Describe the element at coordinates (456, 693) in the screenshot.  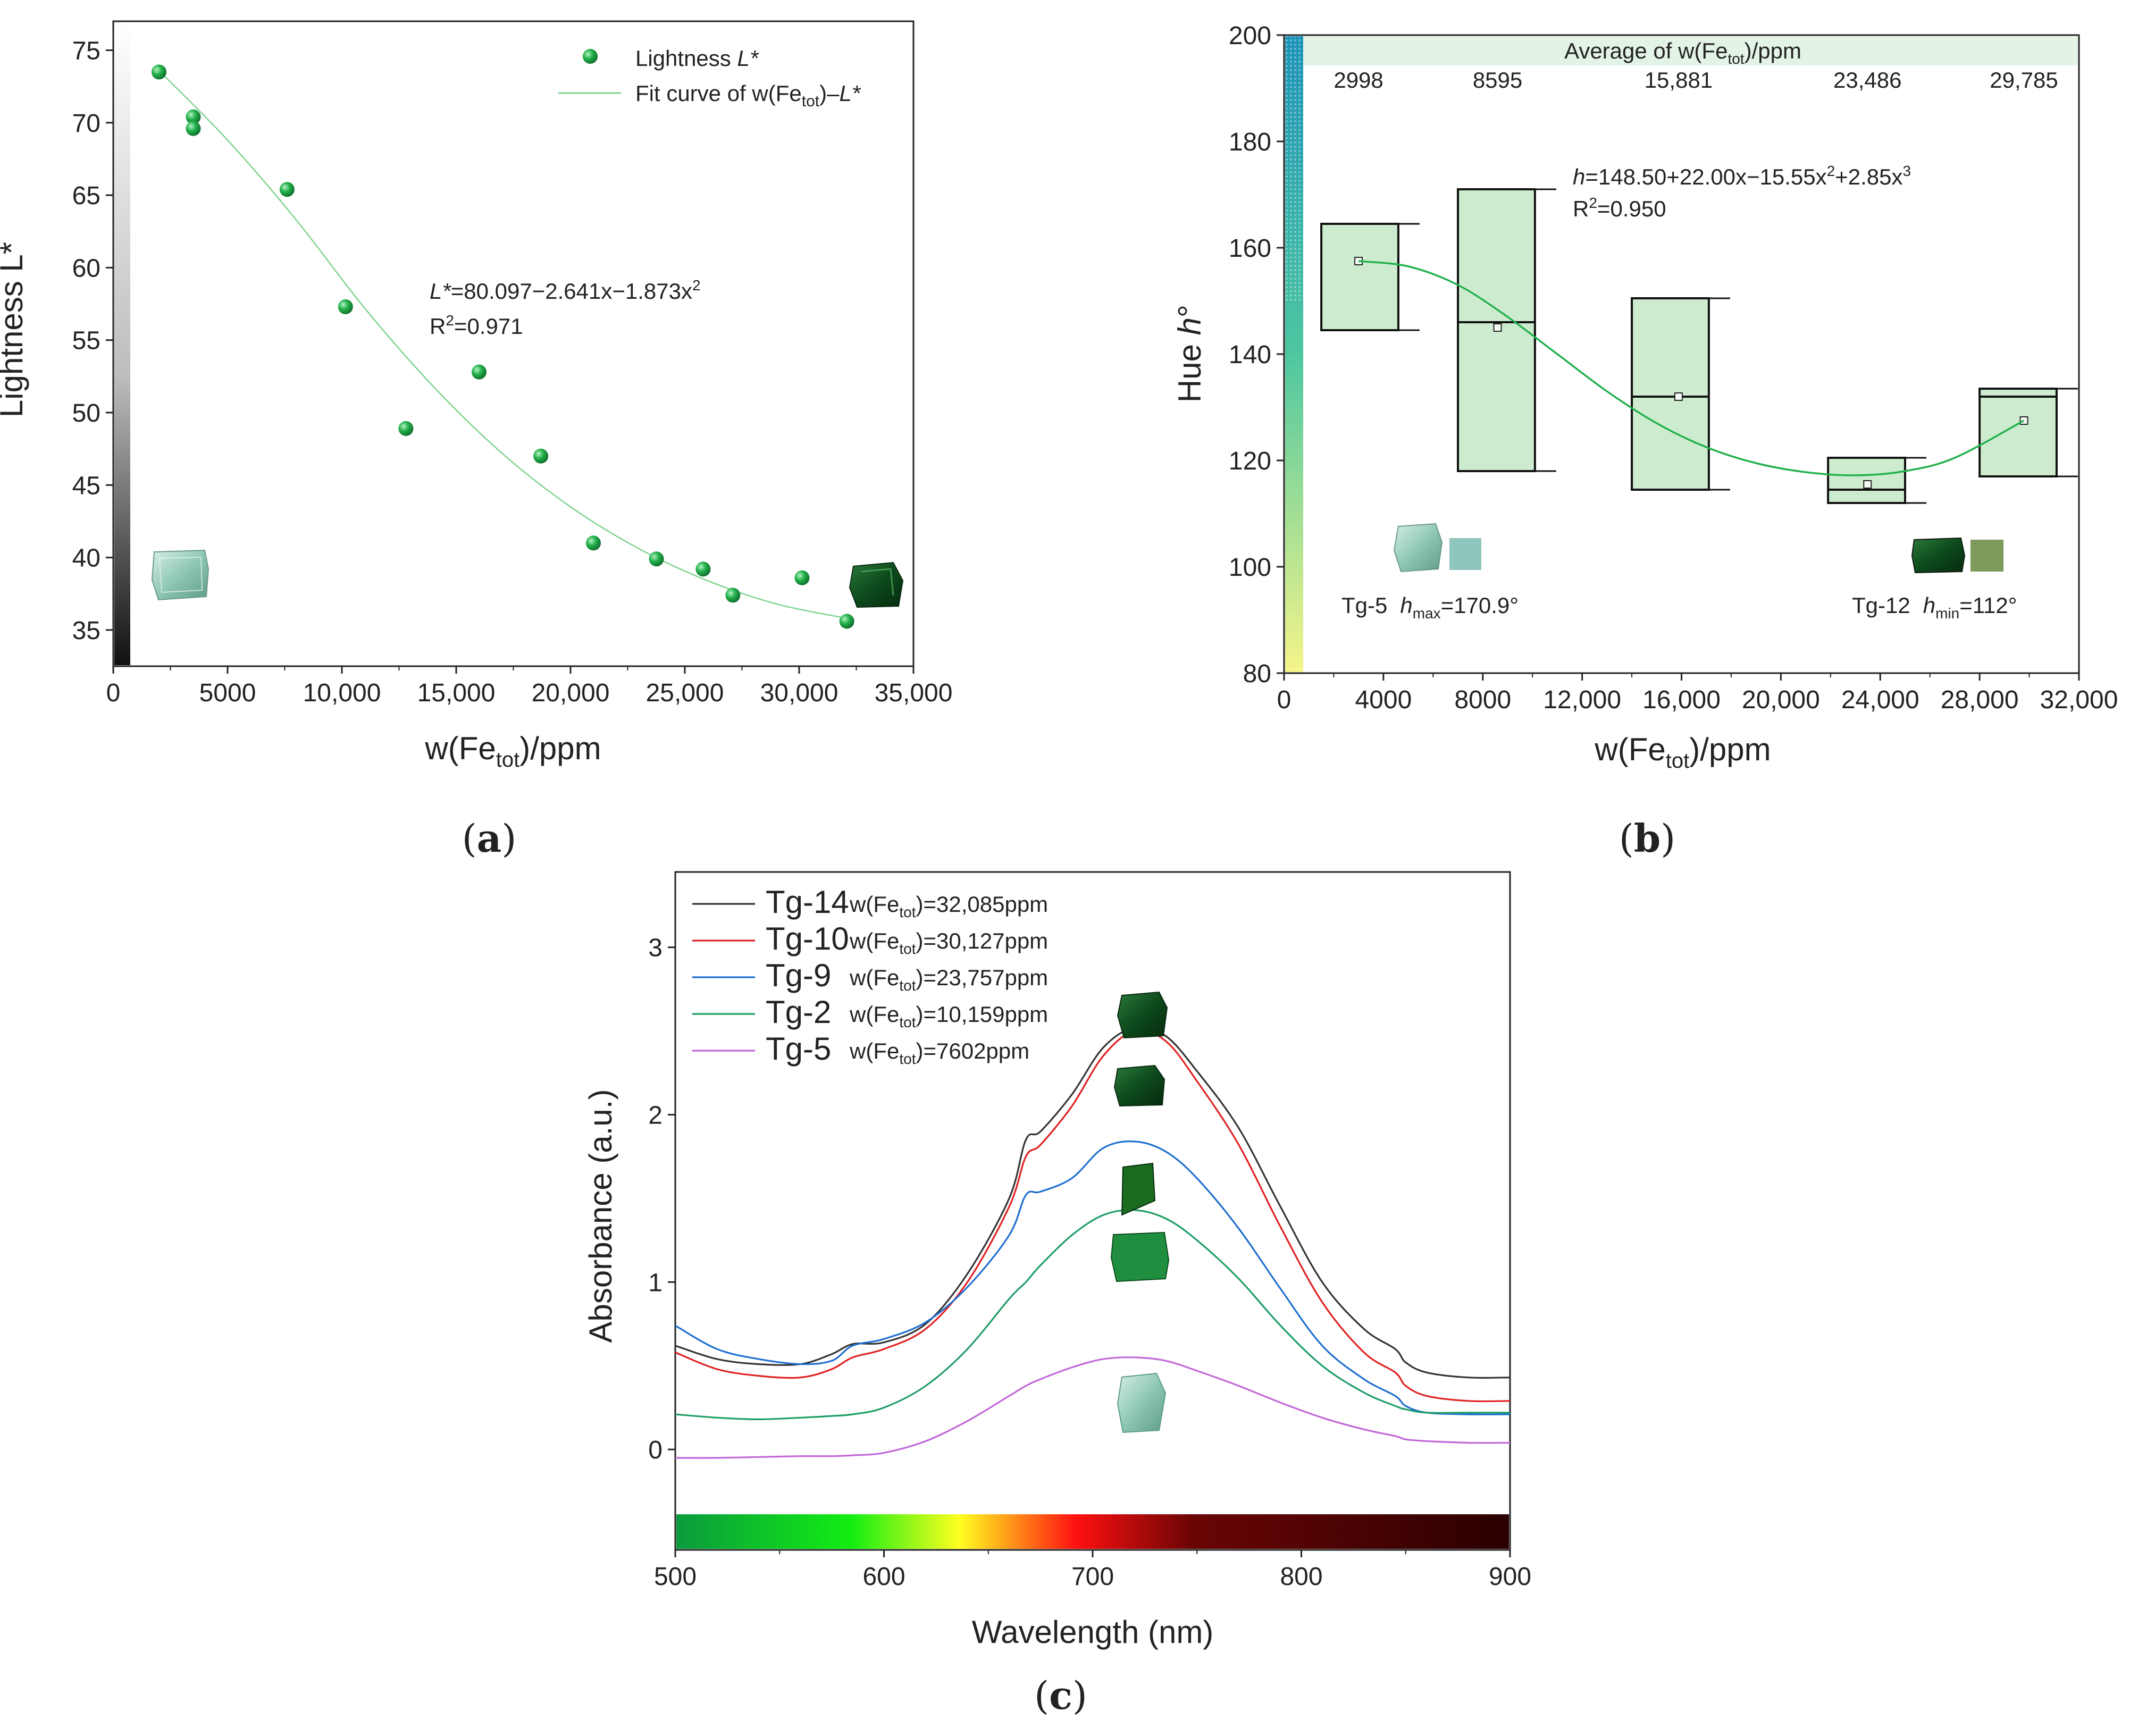
I see `x-tick-label: 15,000` at that location.